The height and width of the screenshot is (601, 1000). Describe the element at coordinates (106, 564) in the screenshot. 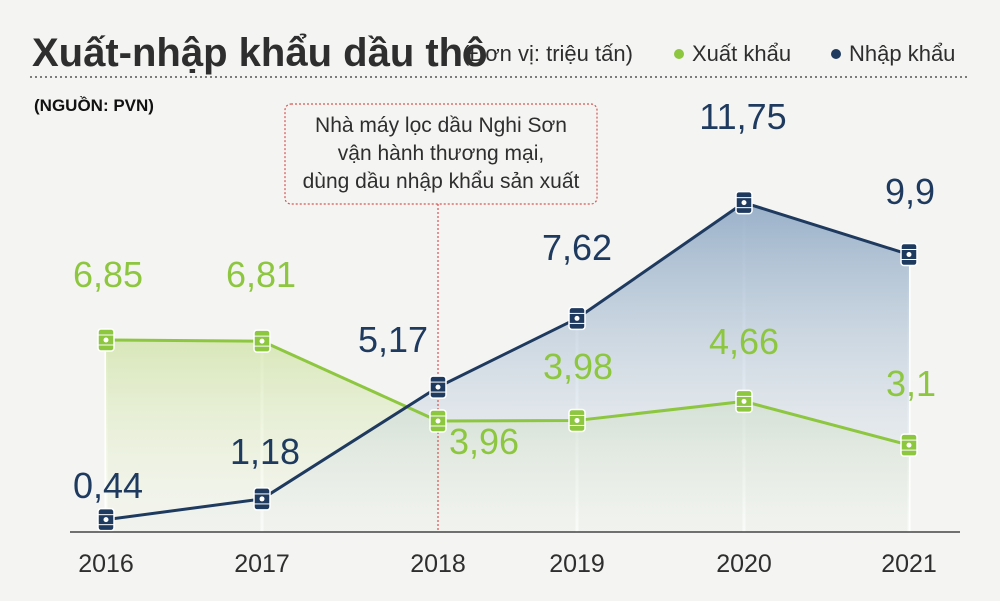

I see `x-tick-2016: 2016` at that location.